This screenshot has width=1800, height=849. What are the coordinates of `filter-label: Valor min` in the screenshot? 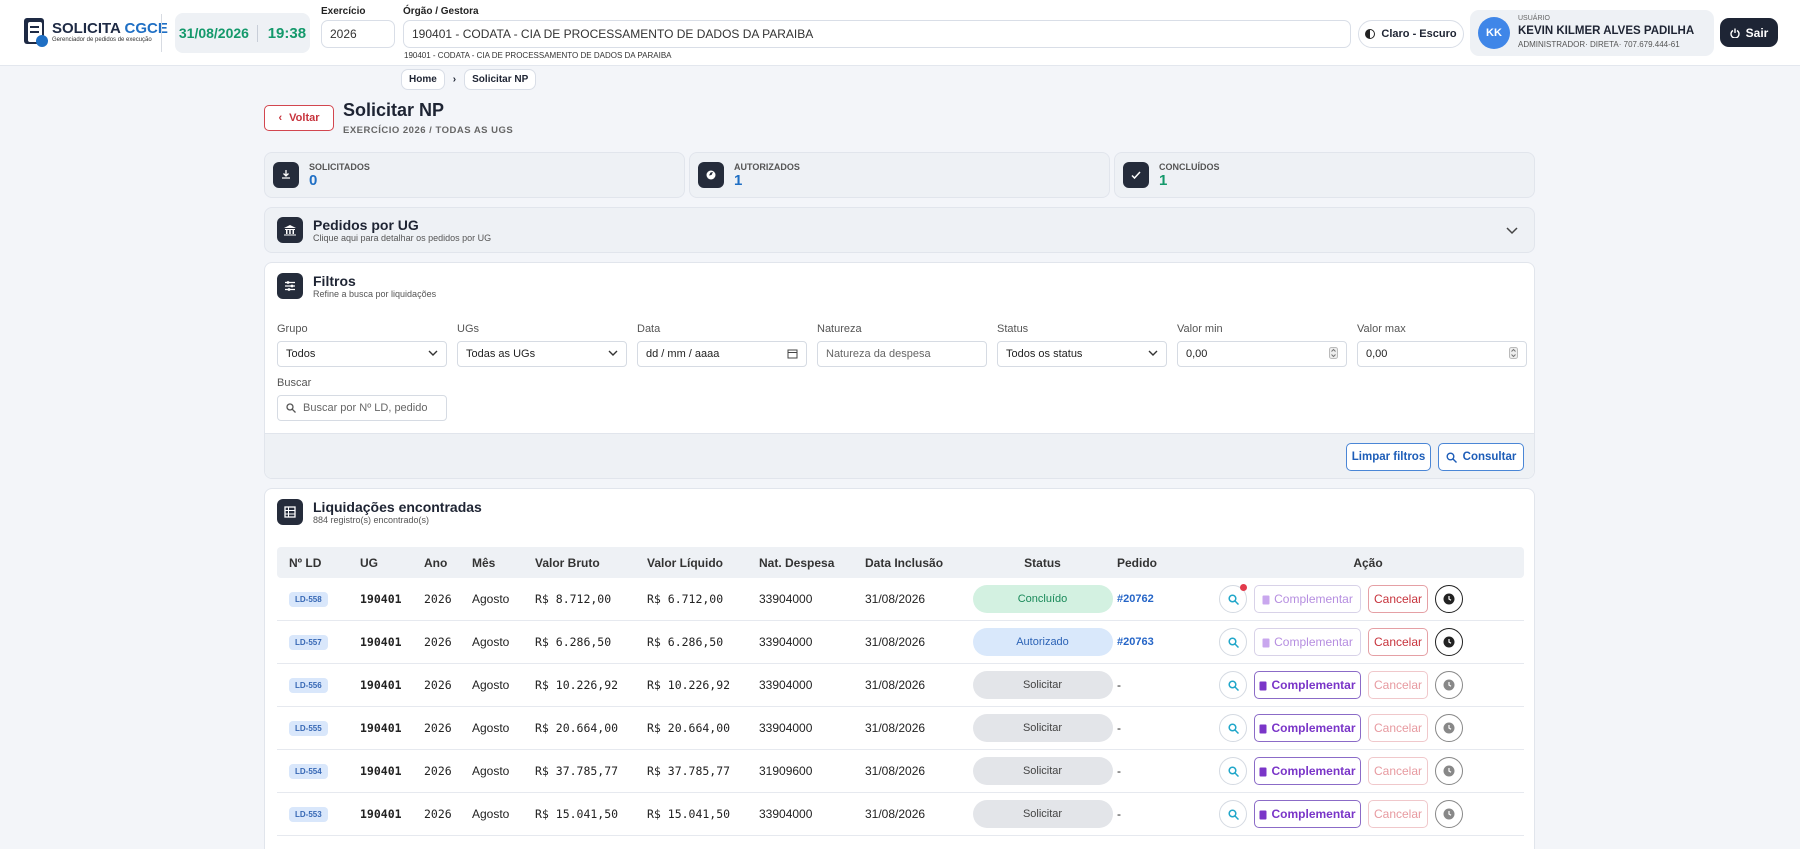 It's located at (1200, 329).